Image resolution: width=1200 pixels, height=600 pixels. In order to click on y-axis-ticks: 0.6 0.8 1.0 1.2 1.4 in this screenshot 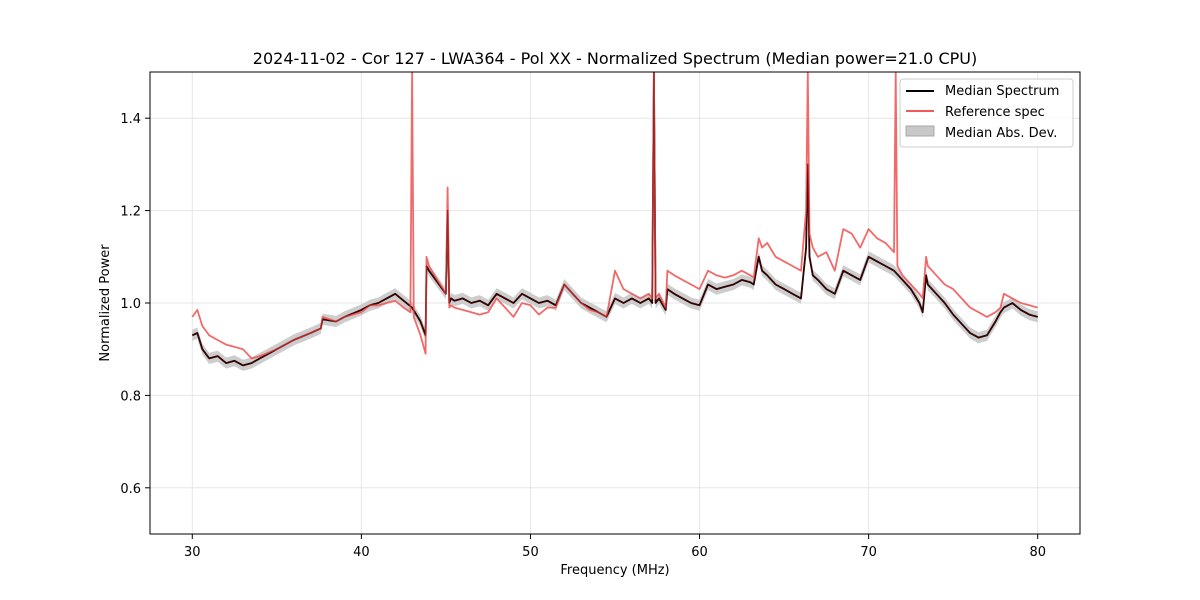, I will do `click(135, 304)`.